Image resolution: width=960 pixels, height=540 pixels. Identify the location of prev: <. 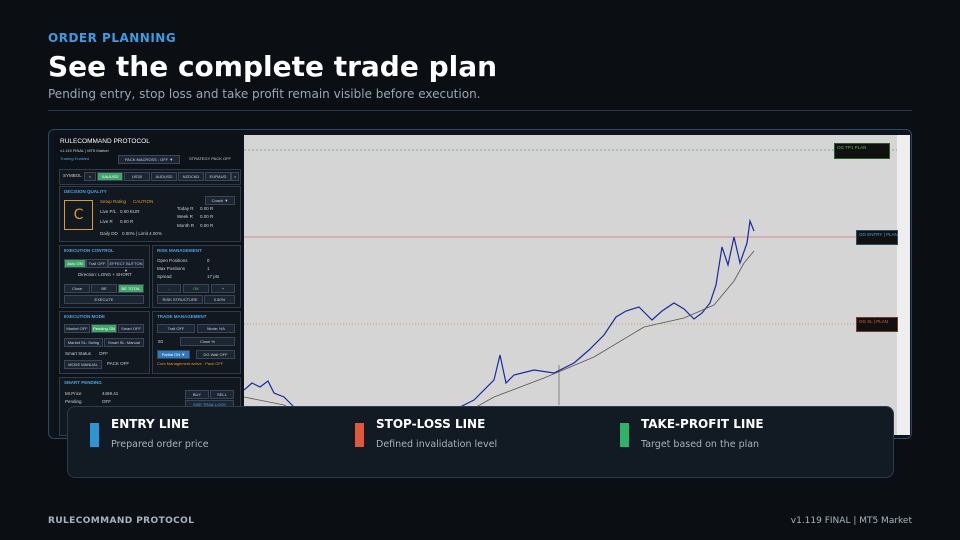
(90, 176).